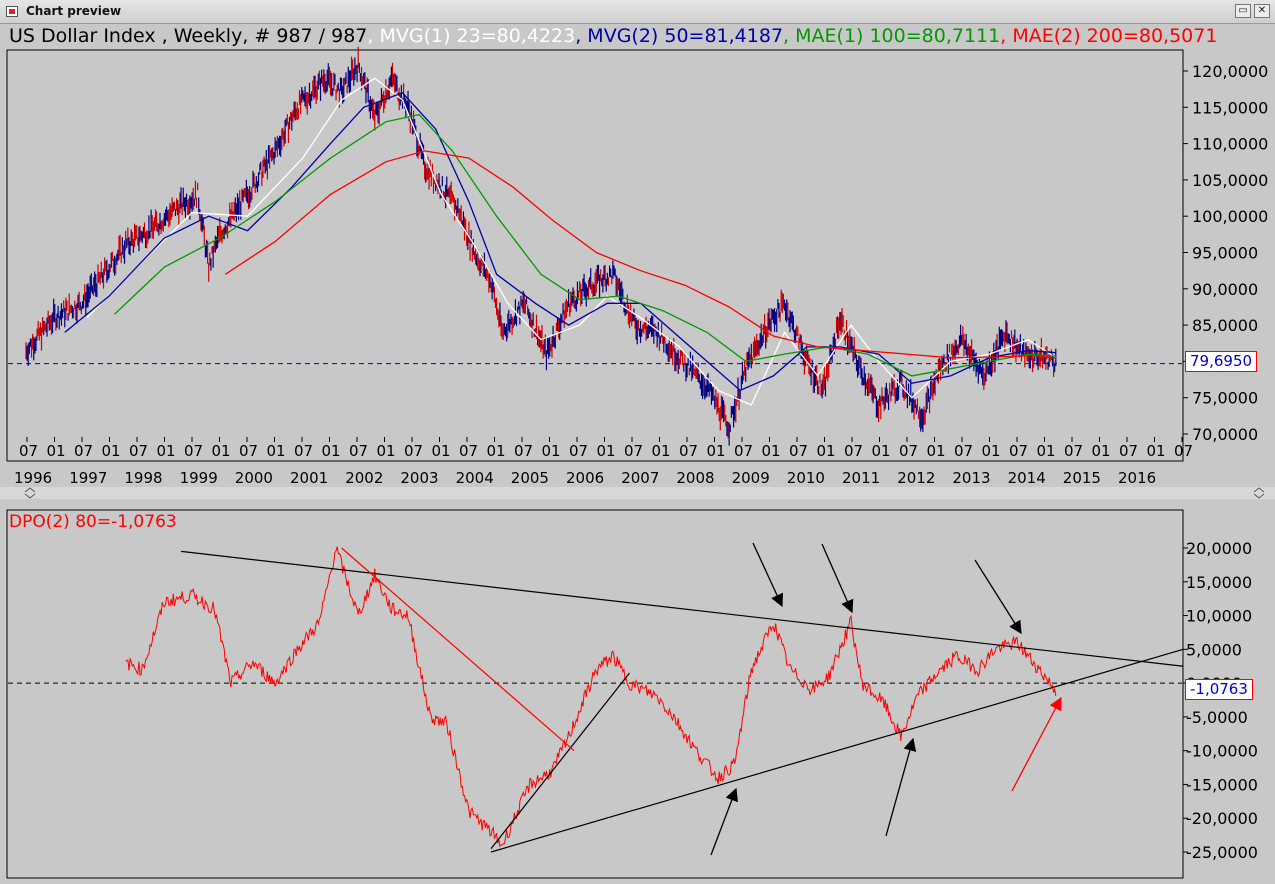  What do you see at coordinates (1217, 717) in the screenshot?
I see `dpo-ytick-label: -5,0000` at bounding box center [1217, 717].